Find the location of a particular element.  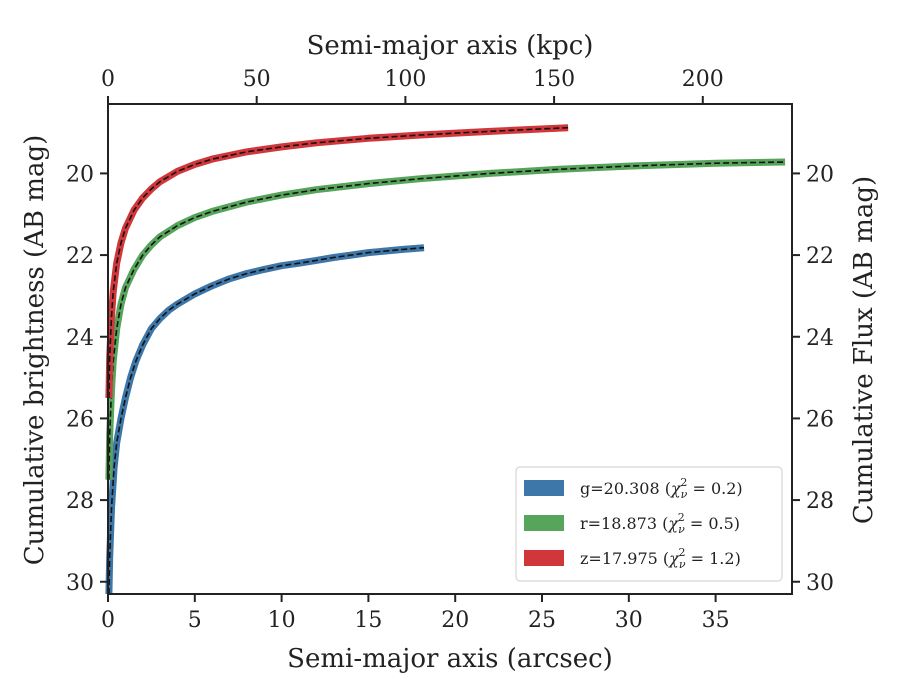

top-x-tick-label-0: 0 is located at coordinates (108, 79).